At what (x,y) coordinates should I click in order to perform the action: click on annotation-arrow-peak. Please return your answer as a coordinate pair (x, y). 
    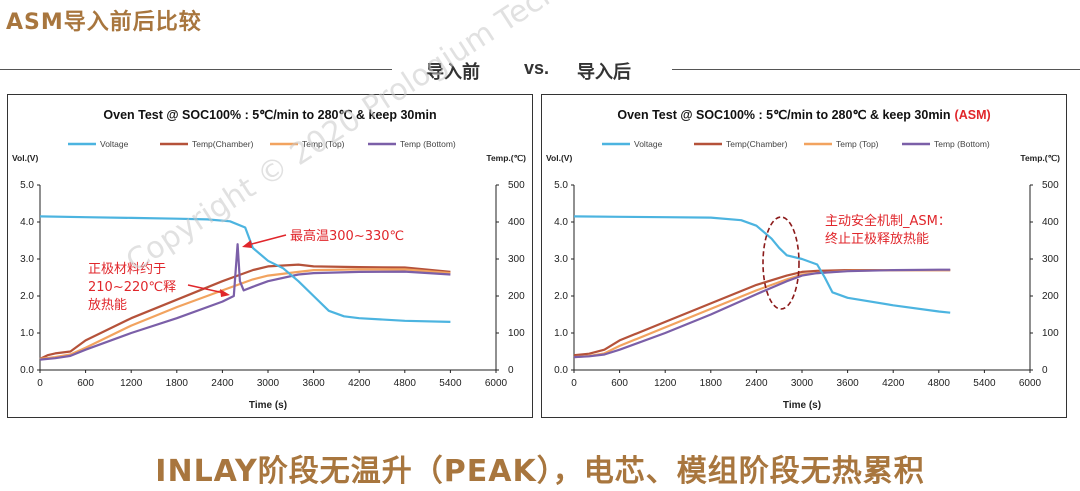
    Looking at the image, I should click on (267, 240).